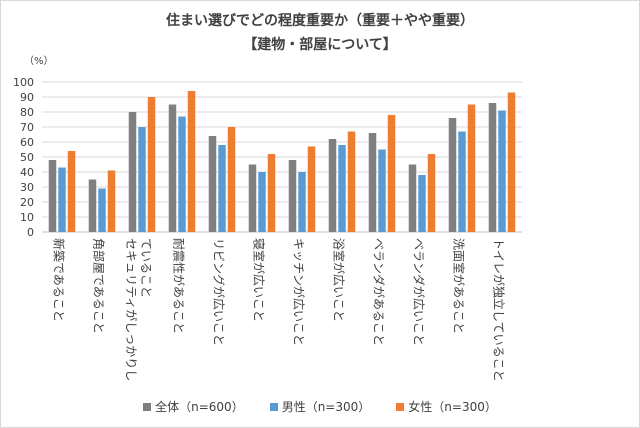 The height and width of the screenshot is (428, 640). Describe the element at coordinates (400, 406) in the screenshot. I see `legend-swatch-female` at that location.